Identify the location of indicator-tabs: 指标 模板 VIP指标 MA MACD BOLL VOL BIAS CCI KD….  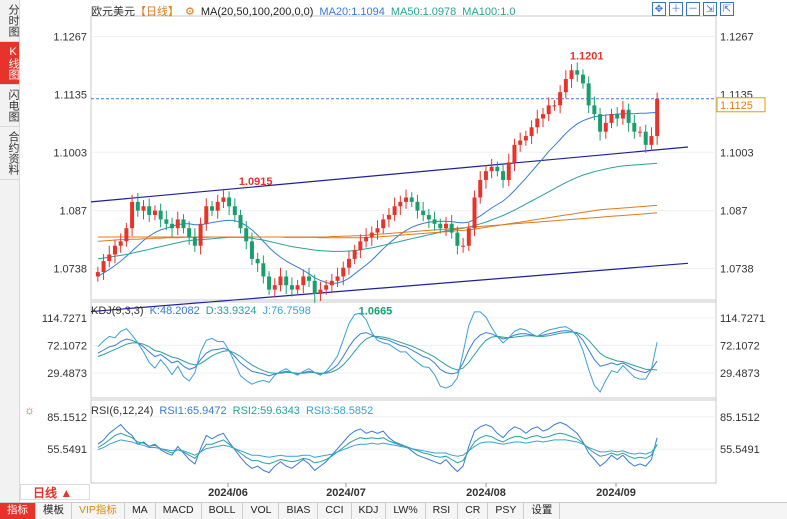
(393, 510).